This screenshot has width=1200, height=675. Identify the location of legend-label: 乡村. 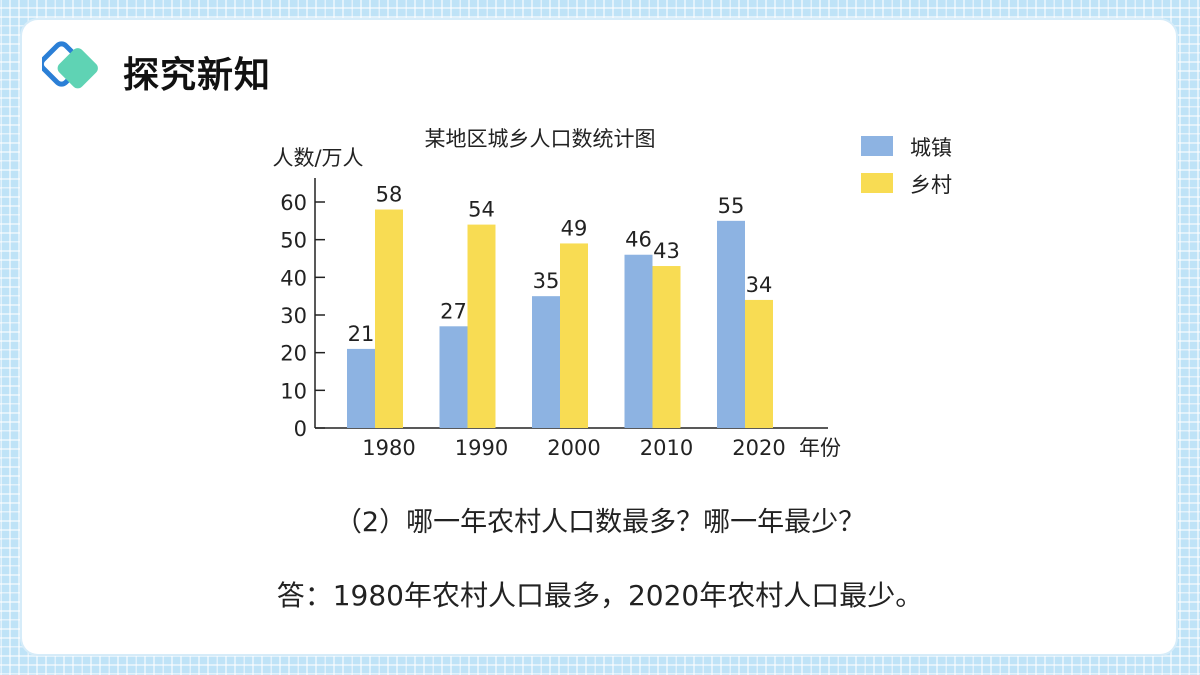
(931, 185).